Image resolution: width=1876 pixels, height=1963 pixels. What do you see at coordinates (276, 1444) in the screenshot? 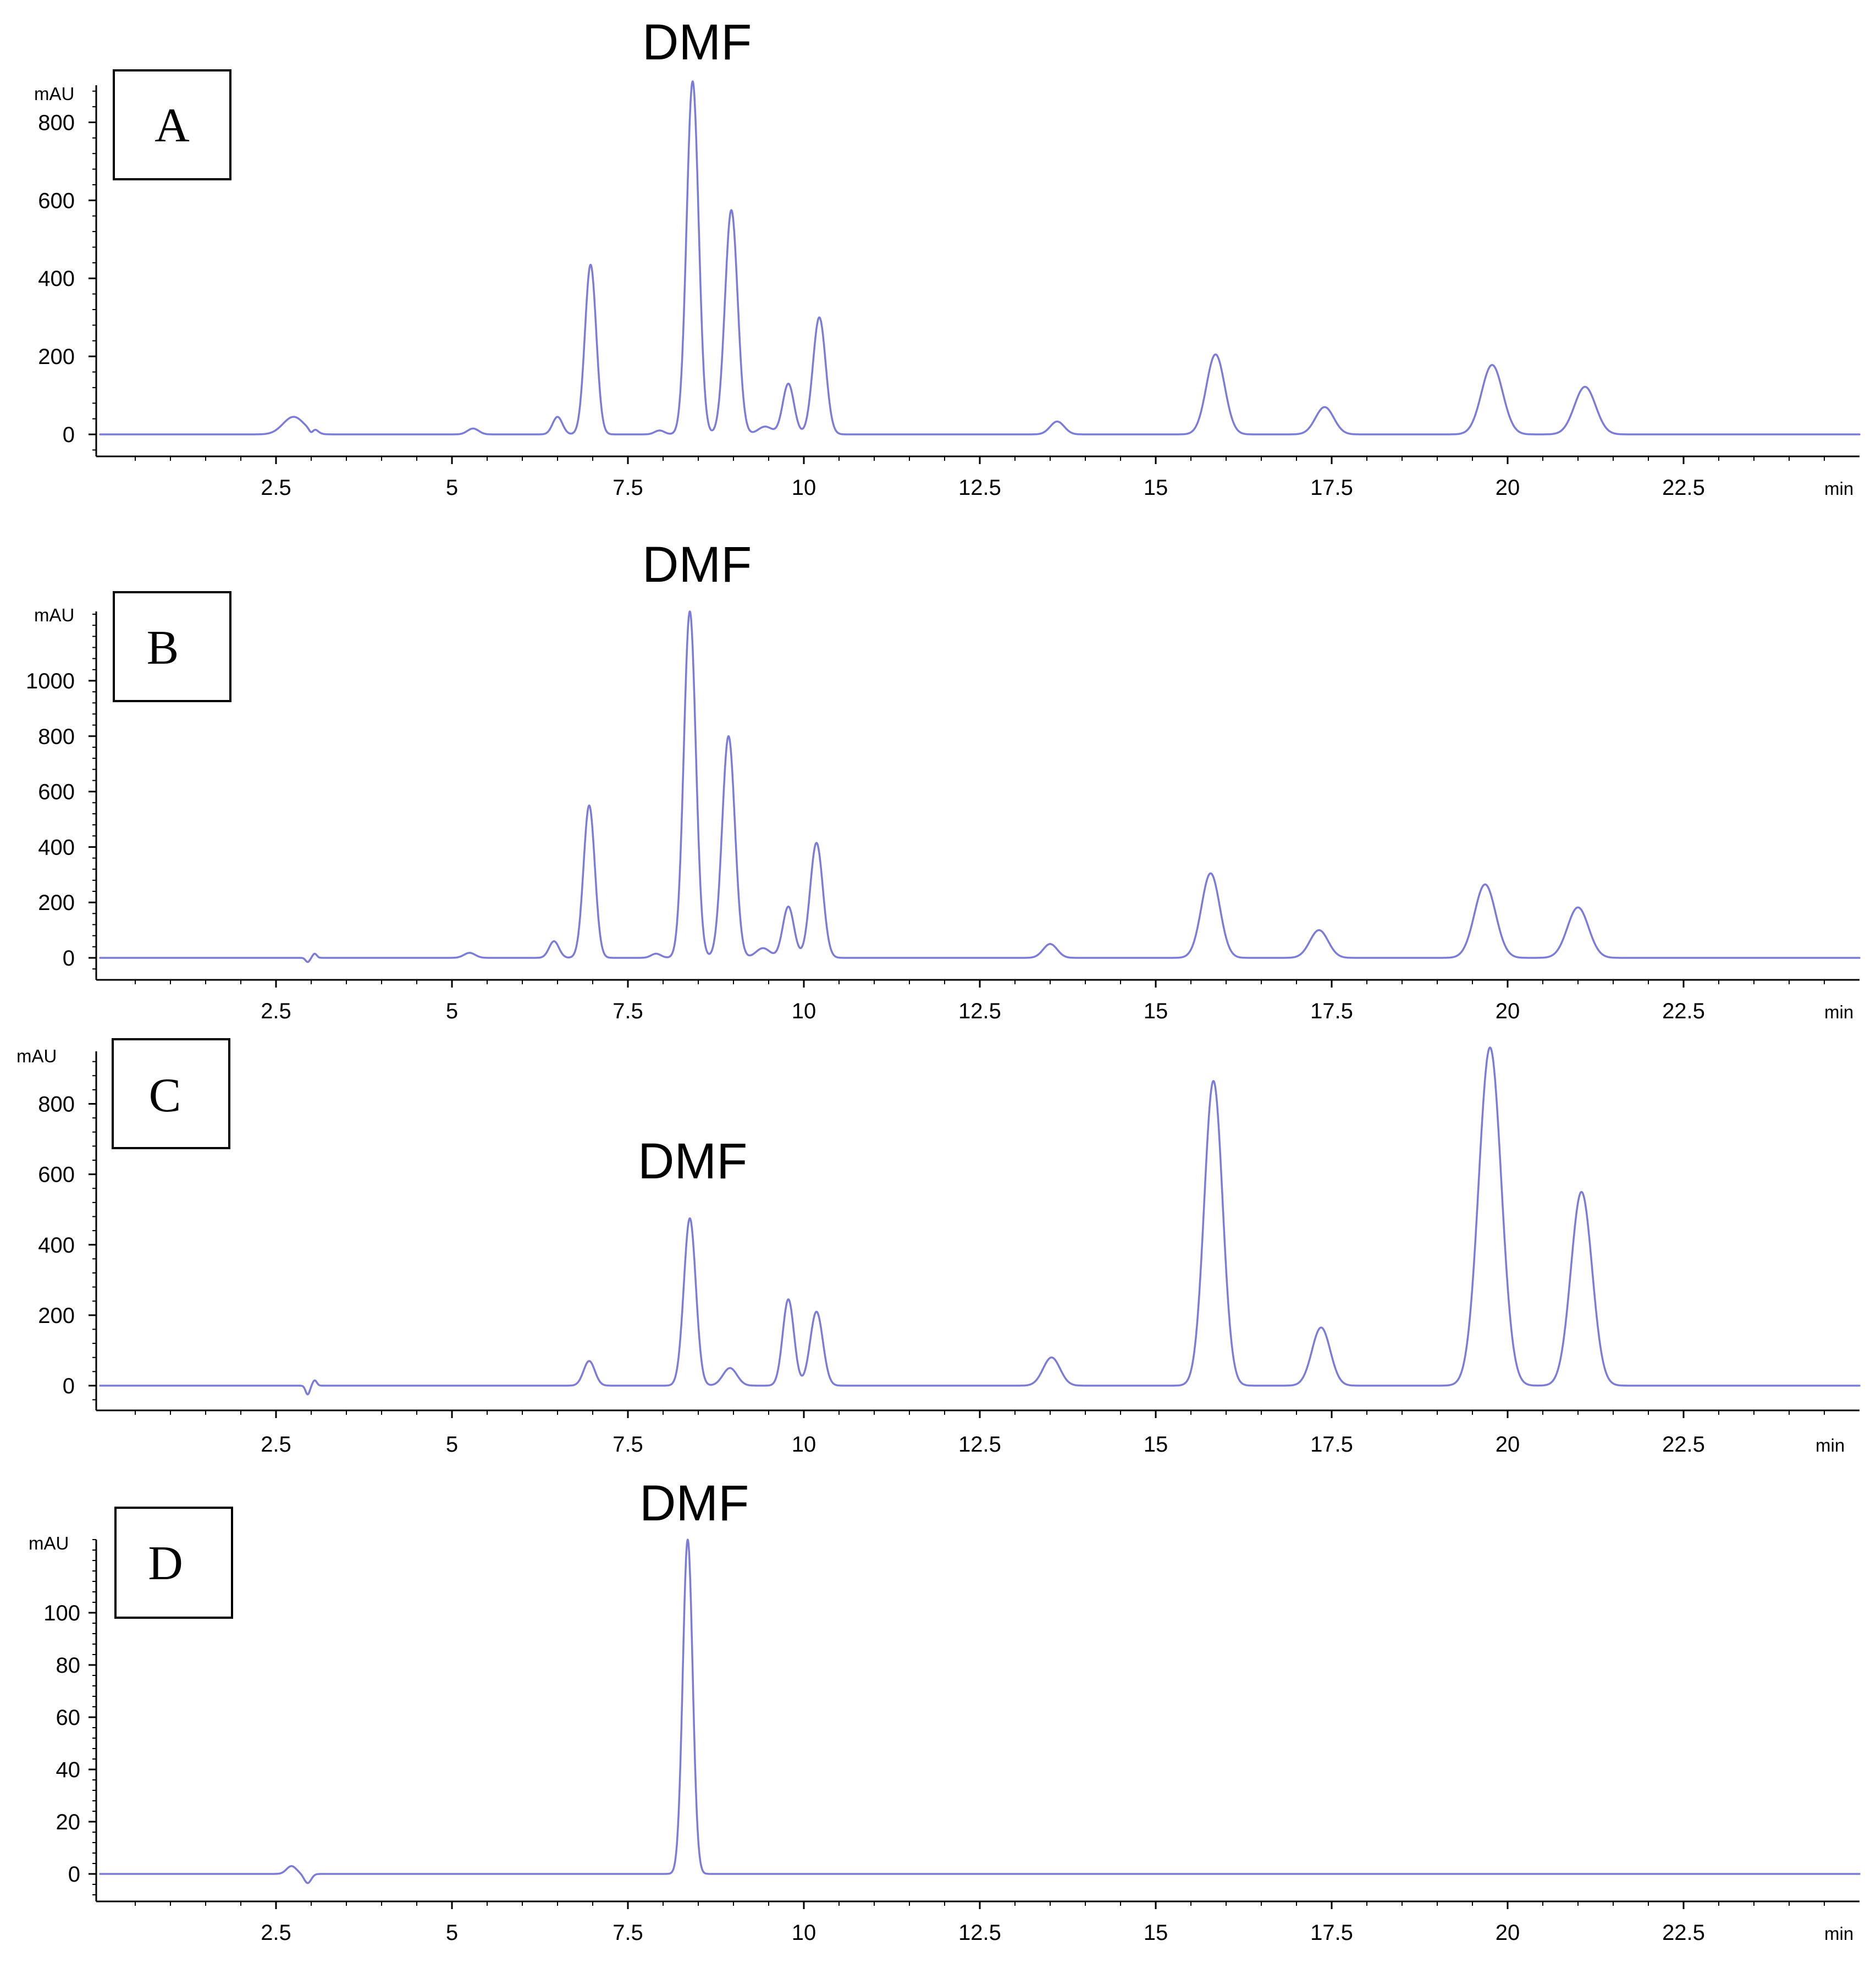
I see `x-tick-label-c-2.5: 2.5` at bounding box center [276, 1444].